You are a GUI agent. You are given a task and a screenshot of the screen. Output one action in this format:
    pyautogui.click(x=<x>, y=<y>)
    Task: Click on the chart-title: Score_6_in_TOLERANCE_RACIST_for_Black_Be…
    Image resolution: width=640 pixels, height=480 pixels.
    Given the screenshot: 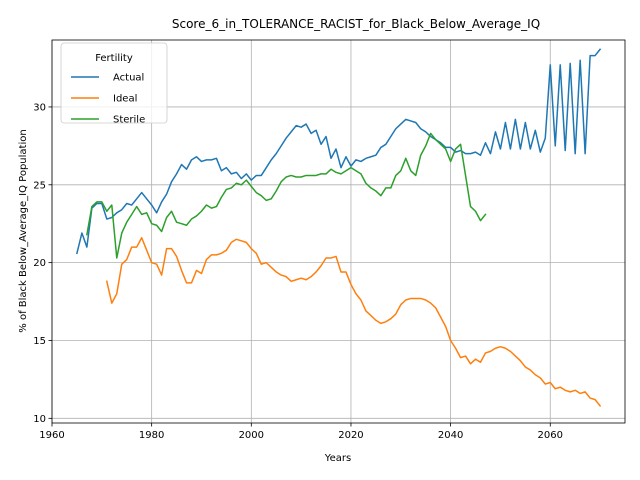 What is the action you would take?
    pyautogui.click(x=356, y=24)
    